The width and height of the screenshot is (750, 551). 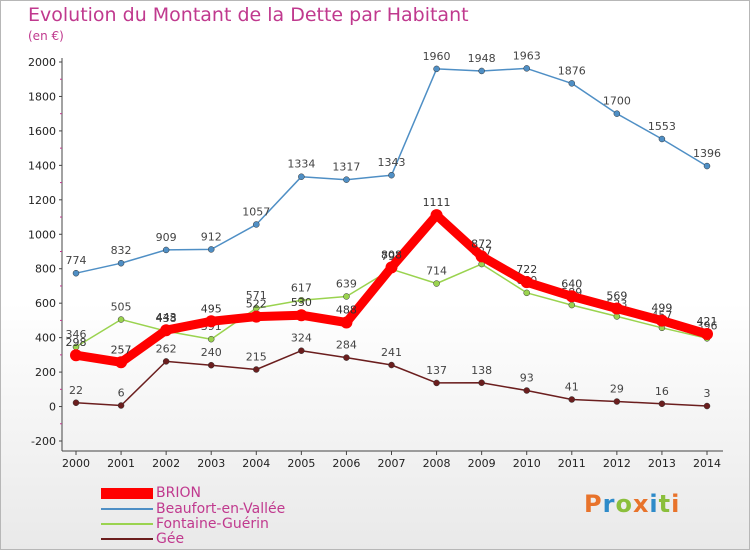 What do you see at coordinates (256, 304) in the screenshot?
I see `data-label-brion: 522` at bounding box center [256, 304].